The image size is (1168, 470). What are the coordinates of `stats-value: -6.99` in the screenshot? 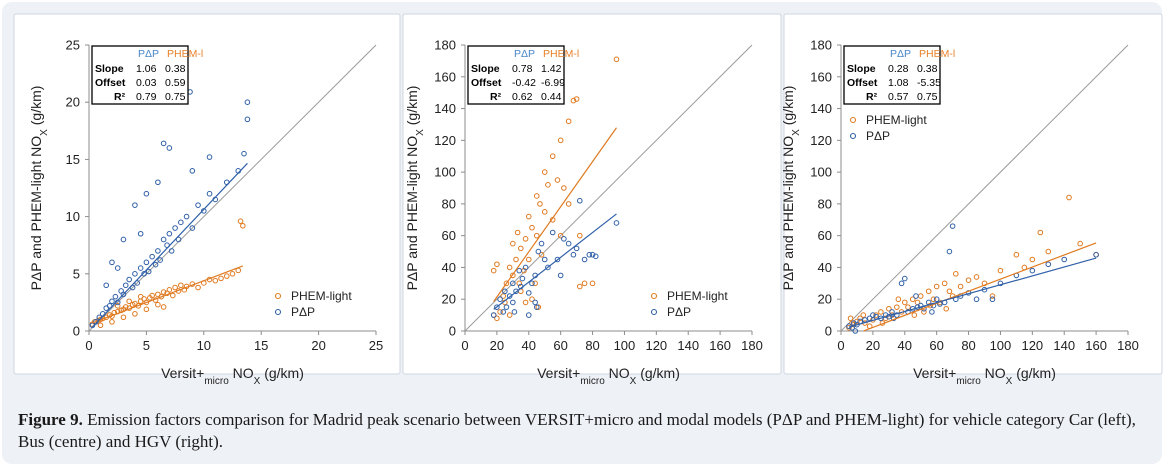 It's located at (553, 83).